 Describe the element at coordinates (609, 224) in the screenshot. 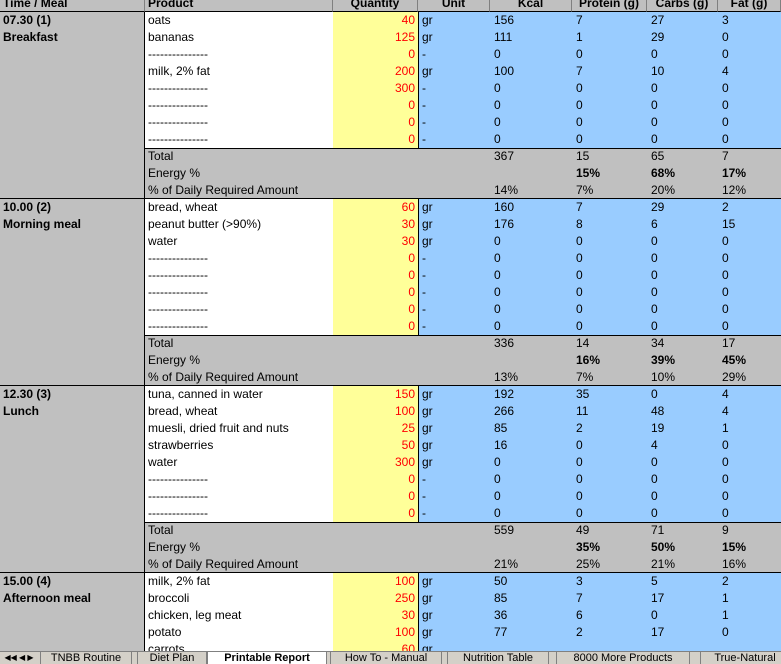

I see `protein: 8` at that location.